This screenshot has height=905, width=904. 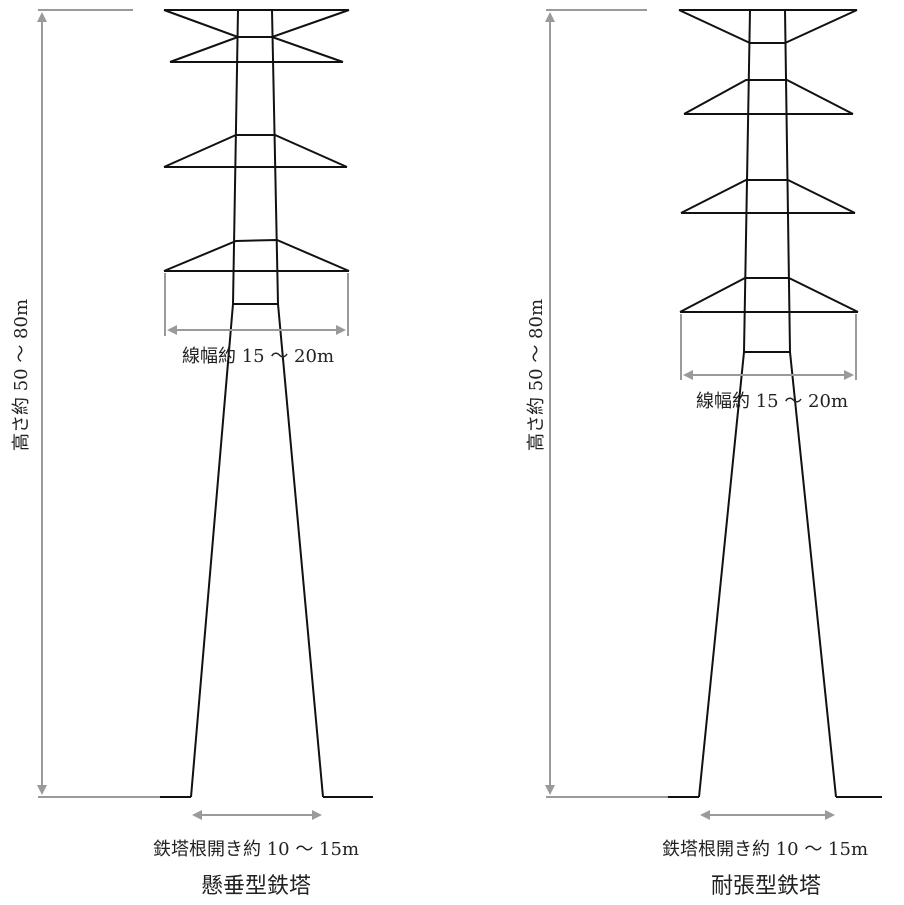 I want to click on suspension-width-label: 線幅約 15 ～ 20m, so click(x=258, y=356).